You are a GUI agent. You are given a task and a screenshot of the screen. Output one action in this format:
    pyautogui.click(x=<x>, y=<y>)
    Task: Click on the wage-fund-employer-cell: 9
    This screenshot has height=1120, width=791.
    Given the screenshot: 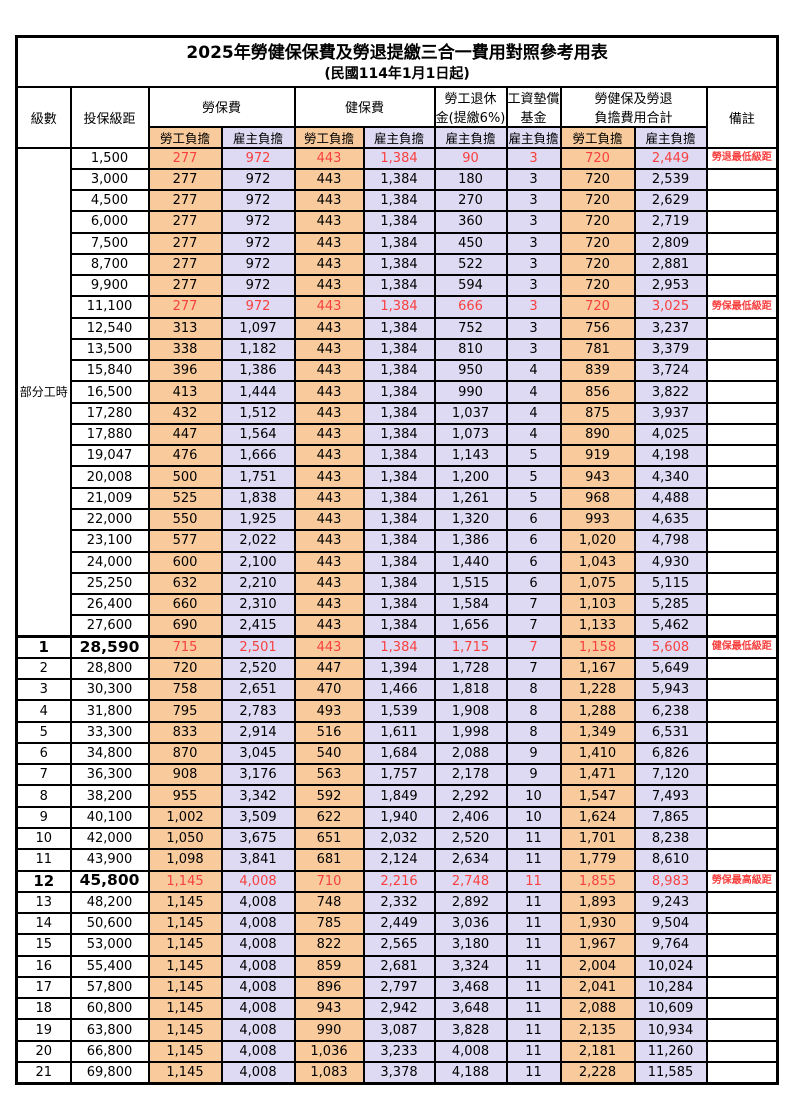 What is the action you would take?
    pyautogui.click(x=533, y=753)
    